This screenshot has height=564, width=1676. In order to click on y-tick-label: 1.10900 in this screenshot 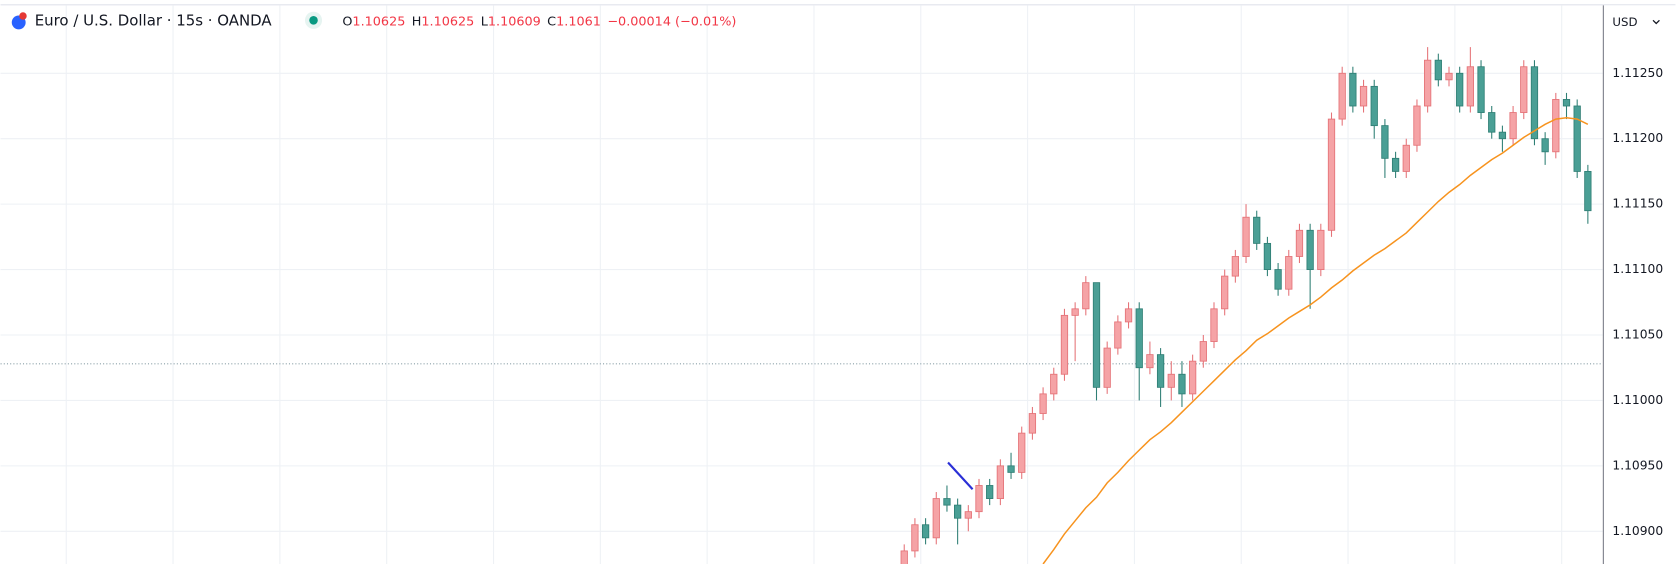, I will do `click(1637, 531)`.